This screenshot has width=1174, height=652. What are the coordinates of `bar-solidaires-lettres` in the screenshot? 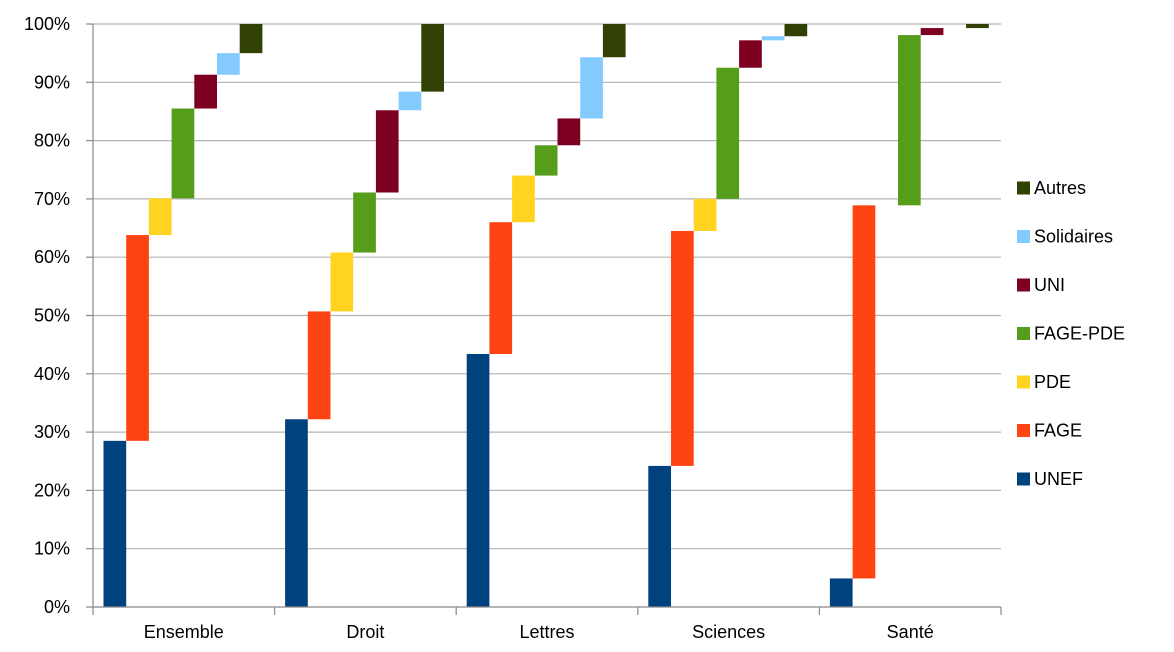 It's located at (591, 88).